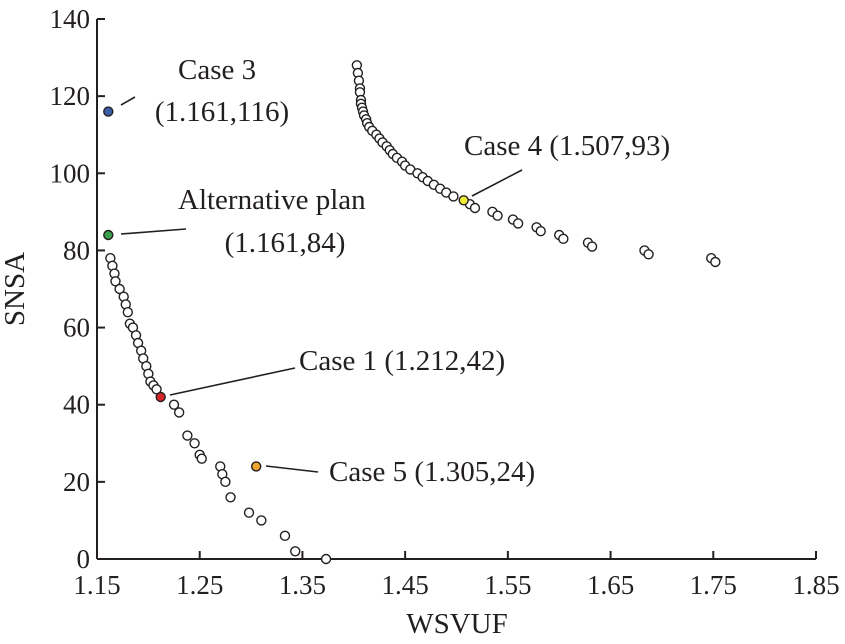 This screenshot has height=644, width=845. What do you see at coordinates (217, 70) in the screenshot?
I see `callout-label: Case 3` at bounding box center [217, 70].